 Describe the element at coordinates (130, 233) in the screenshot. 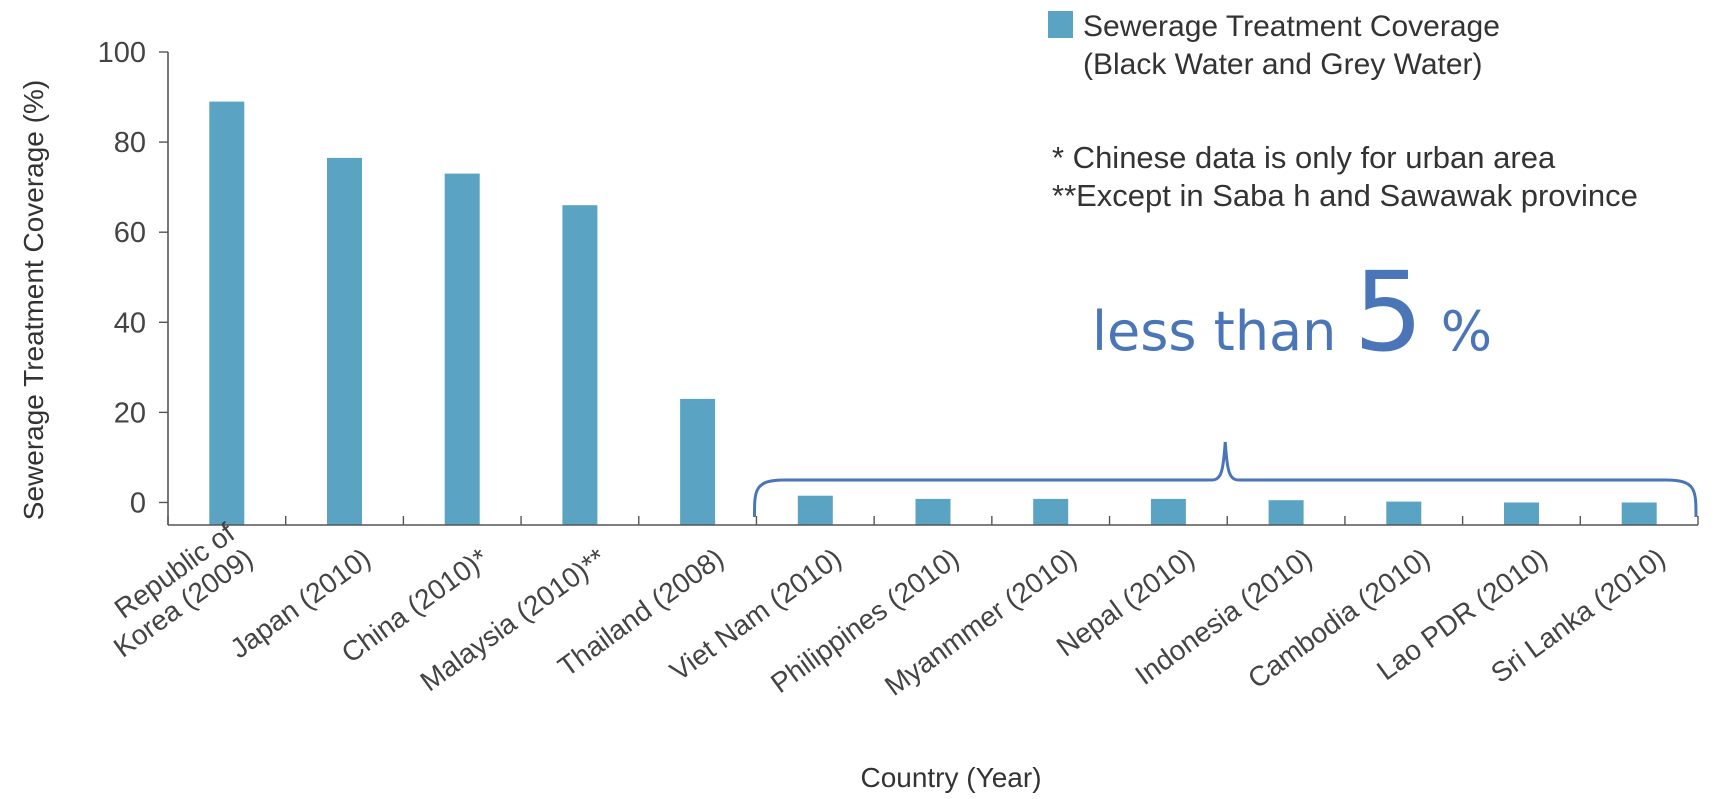

I see `y-tick-label-60: 60` at that location.